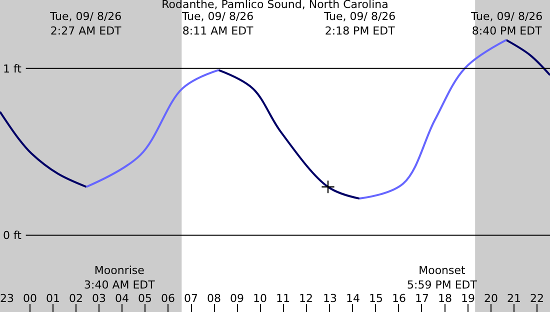 This screenshot has height=312, width=550. I want to click on x-tick-label: 13, so click(330, 298).